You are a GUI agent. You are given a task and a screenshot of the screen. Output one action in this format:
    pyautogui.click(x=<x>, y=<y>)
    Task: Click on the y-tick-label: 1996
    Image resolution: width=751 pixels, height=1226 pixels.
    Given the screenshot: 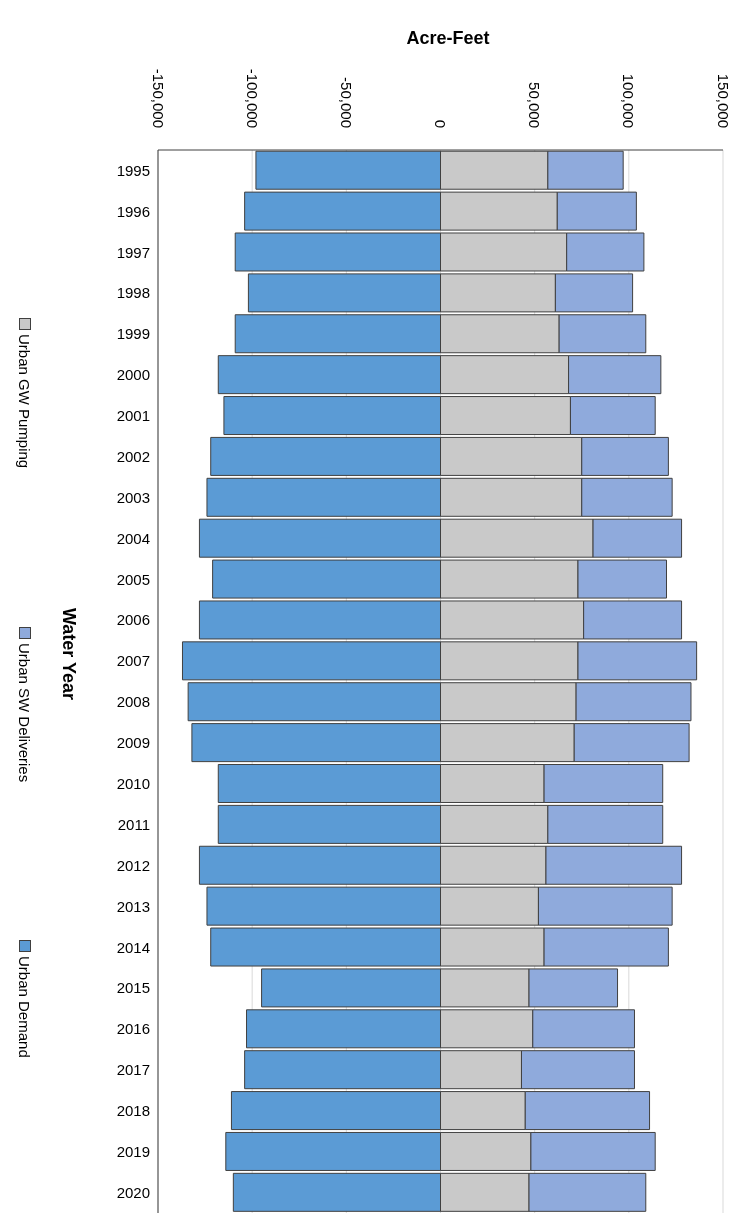 What is the action you would take?
    pyautogui.click(x=133, y=211)
    